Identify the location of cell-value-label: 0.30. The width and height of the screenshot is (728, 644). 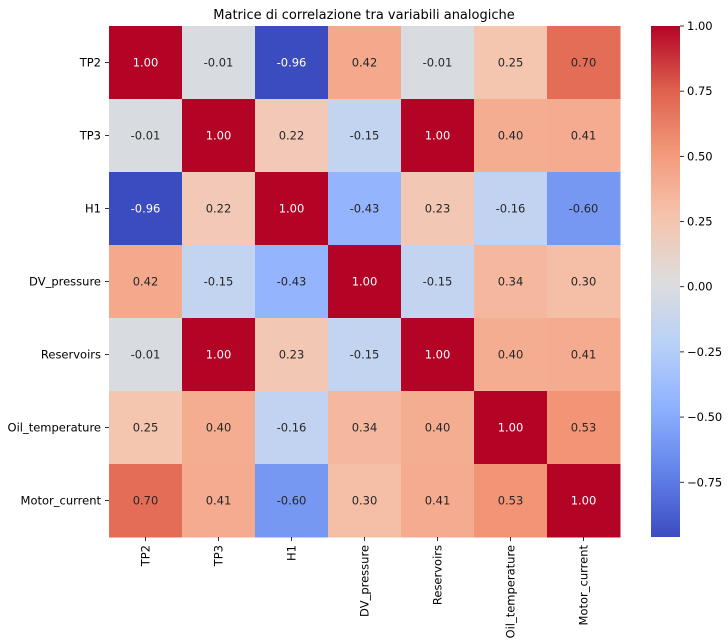
(365, 501).